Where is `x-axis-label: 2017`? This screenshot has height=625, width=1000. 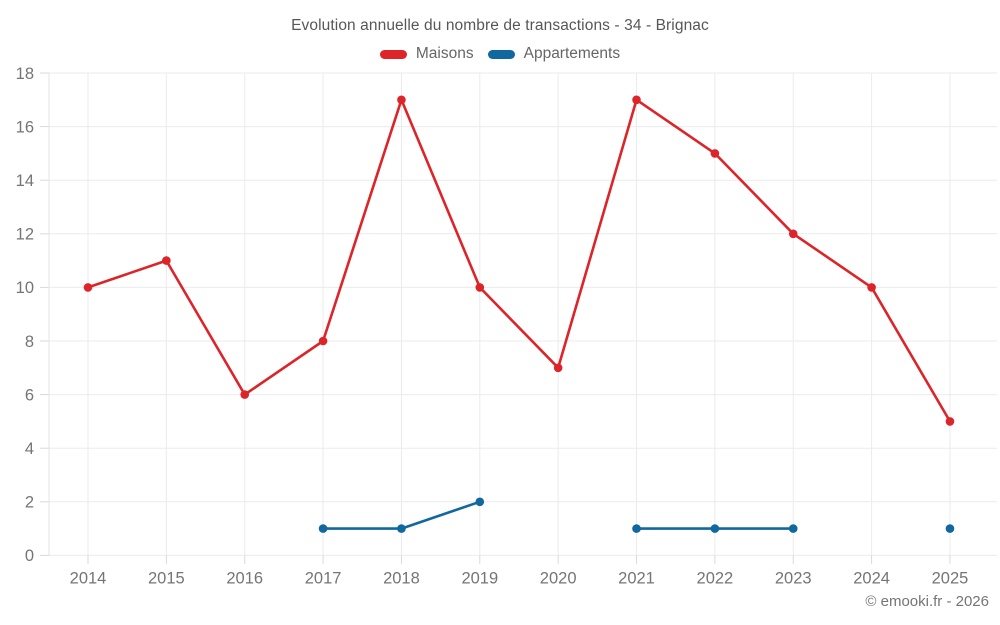
x-axis-label: 2017 is located at coordinates (323, 578).